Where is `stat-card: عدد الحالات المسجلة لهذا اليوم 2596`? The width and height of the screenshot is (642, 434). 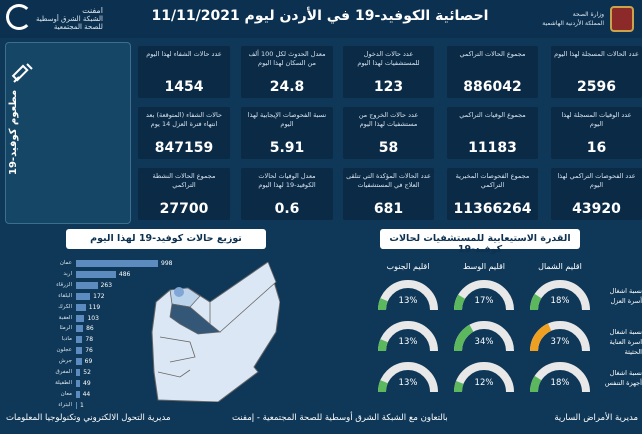
stat-card: عدد الحالات المسجلة لهذا اليوم 2596 is located at coordinates (596, 72).